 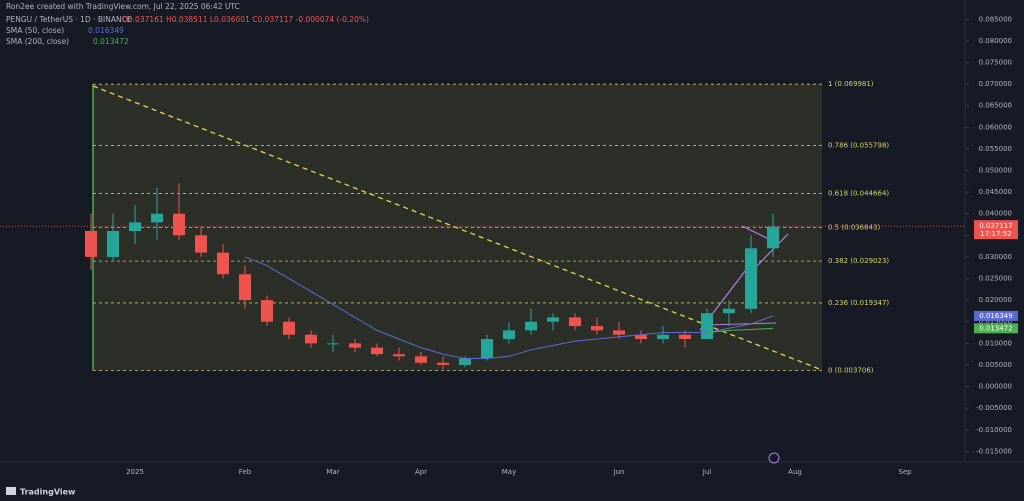 I want to click on y-tick-label: 0.015000, so click(x=995, y=322).